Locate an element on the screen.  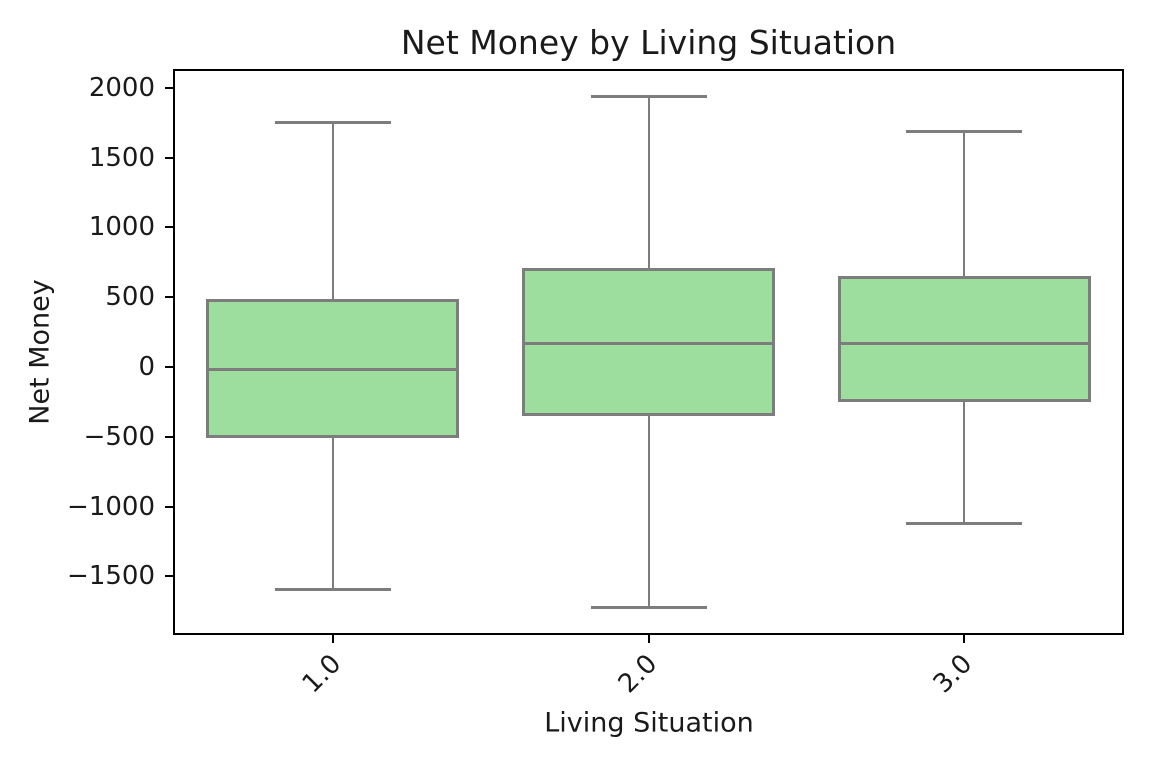
x-axis-label: Living Situation is located at coordinates (649, 723).